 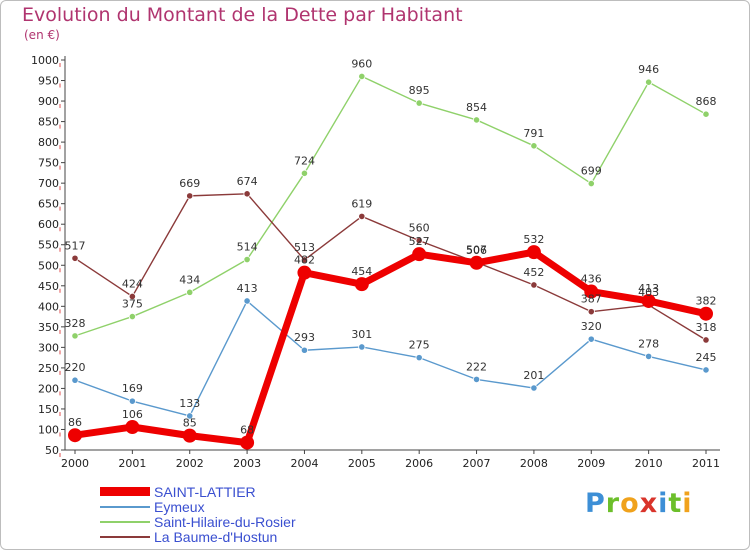 I want to click on x-tick-label: 2000, so click(x=75, y=463).